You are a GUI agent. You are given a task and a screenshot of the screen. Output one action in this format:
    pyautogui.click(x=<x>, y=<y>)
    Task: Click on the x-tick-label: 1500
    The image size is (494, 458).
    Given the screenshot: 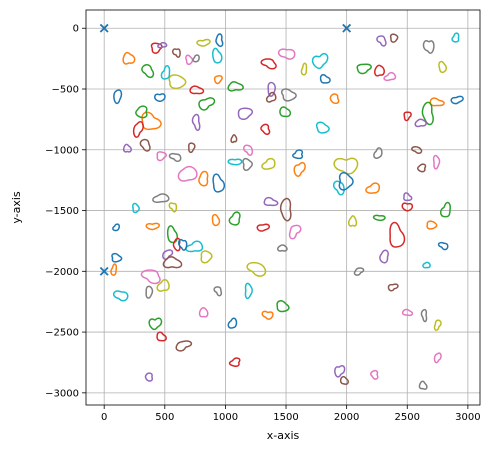 What is the action you would take?
    pyautogui.click(x=285, y=417)
    